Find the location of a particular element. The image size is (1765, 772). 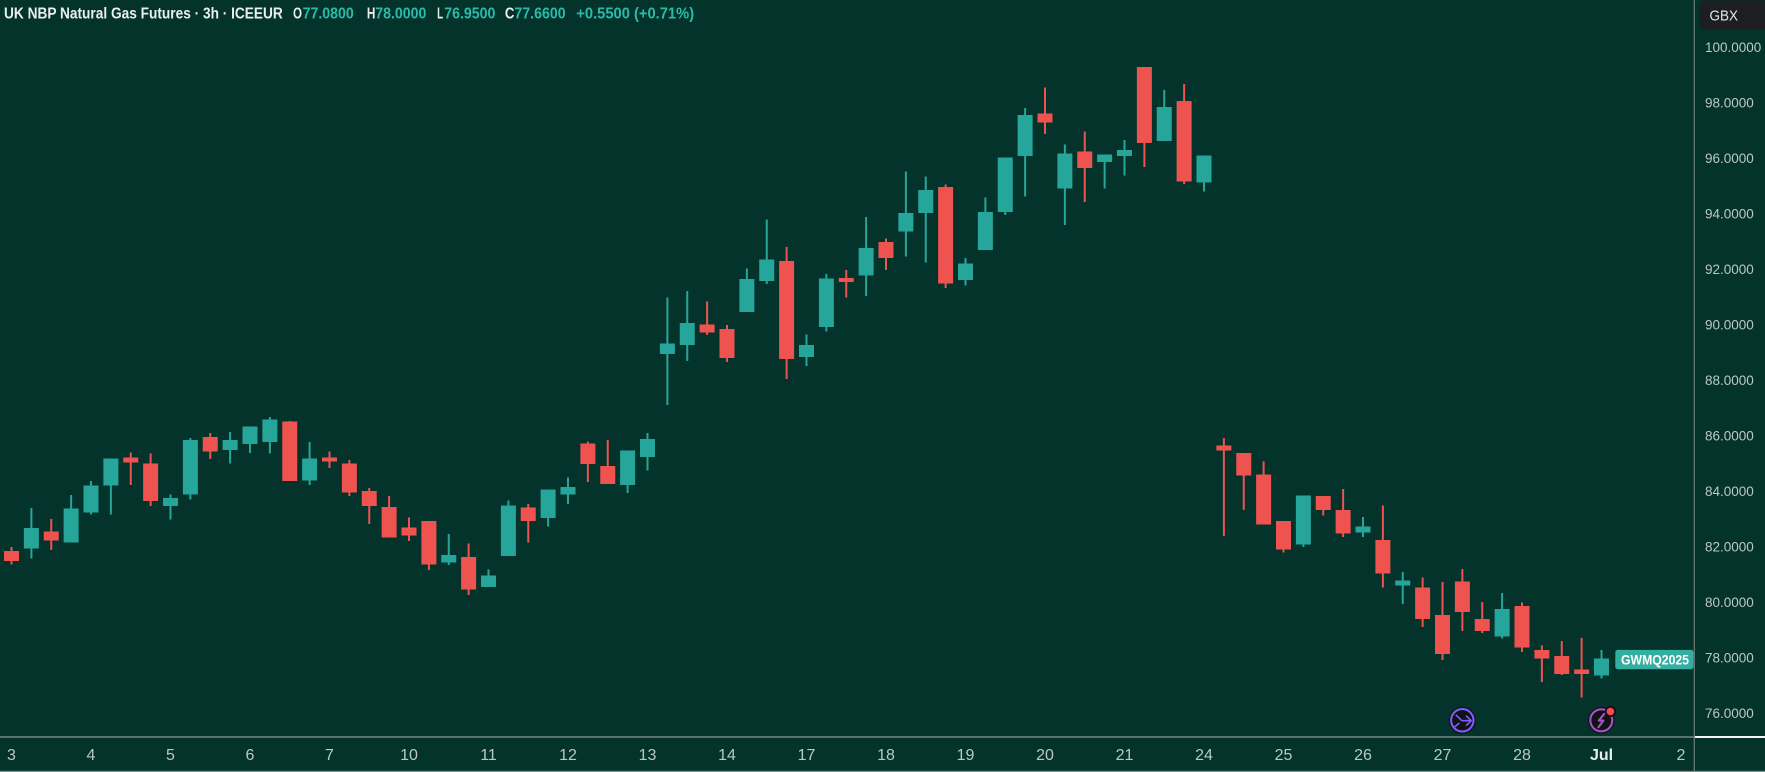

svg-text: 5 is located at coordinates (170, 755).